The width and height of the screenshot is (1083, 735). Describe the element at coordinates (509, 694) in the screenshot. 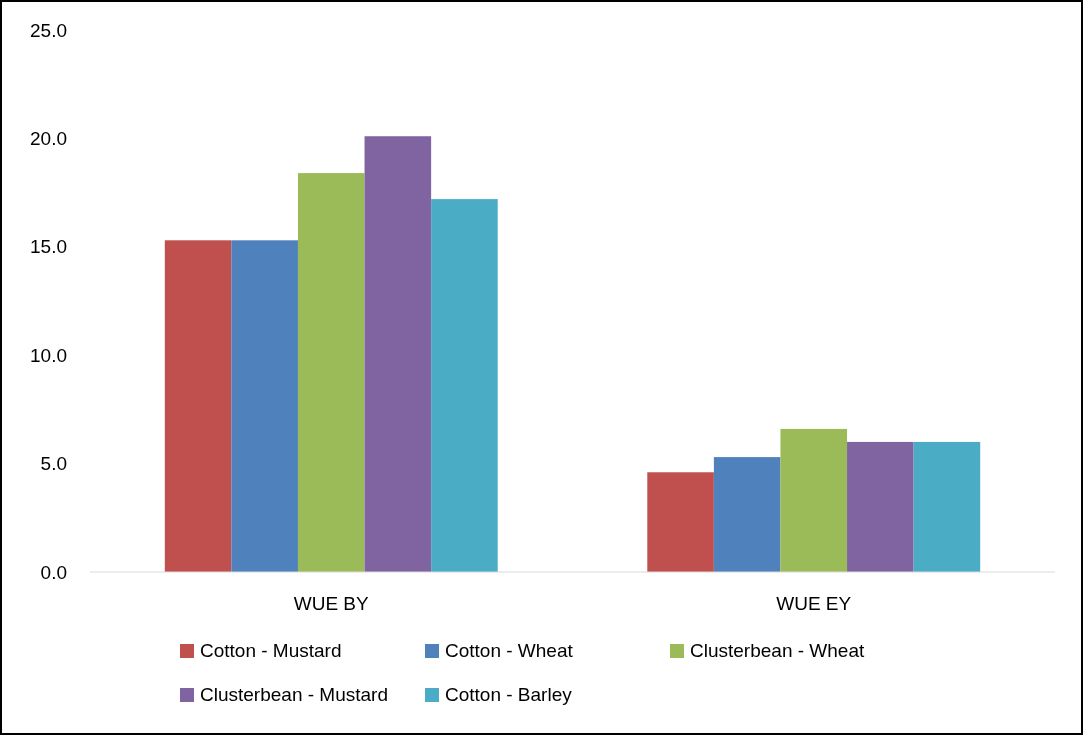

I see `legend-label: Cotton - Barley` at that location.